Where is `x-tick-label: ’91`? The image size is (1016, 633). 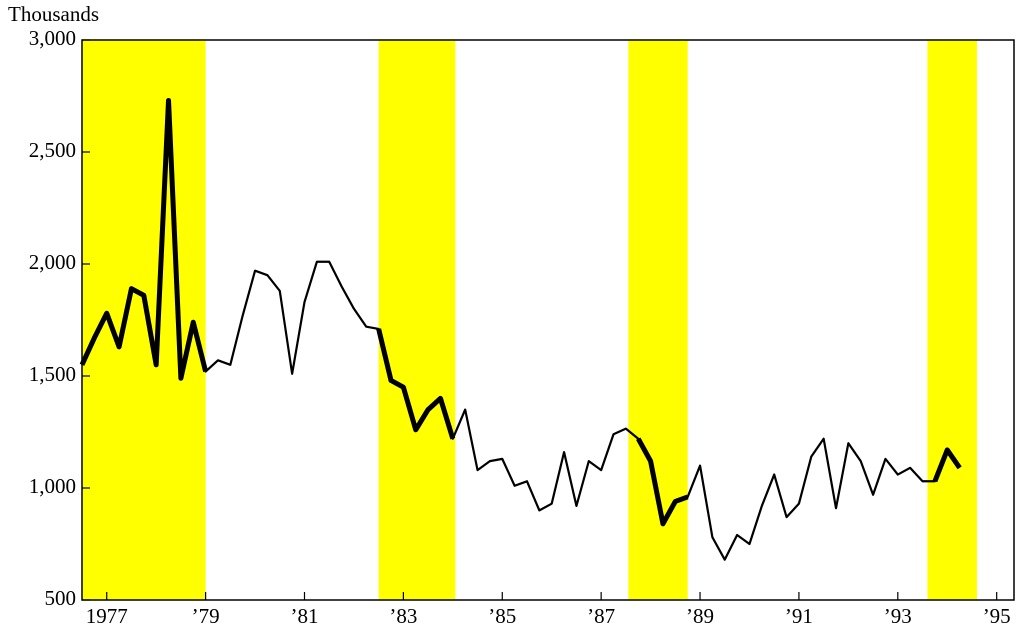
x-tick-label: ’91 is located at coordinates (799, 616).